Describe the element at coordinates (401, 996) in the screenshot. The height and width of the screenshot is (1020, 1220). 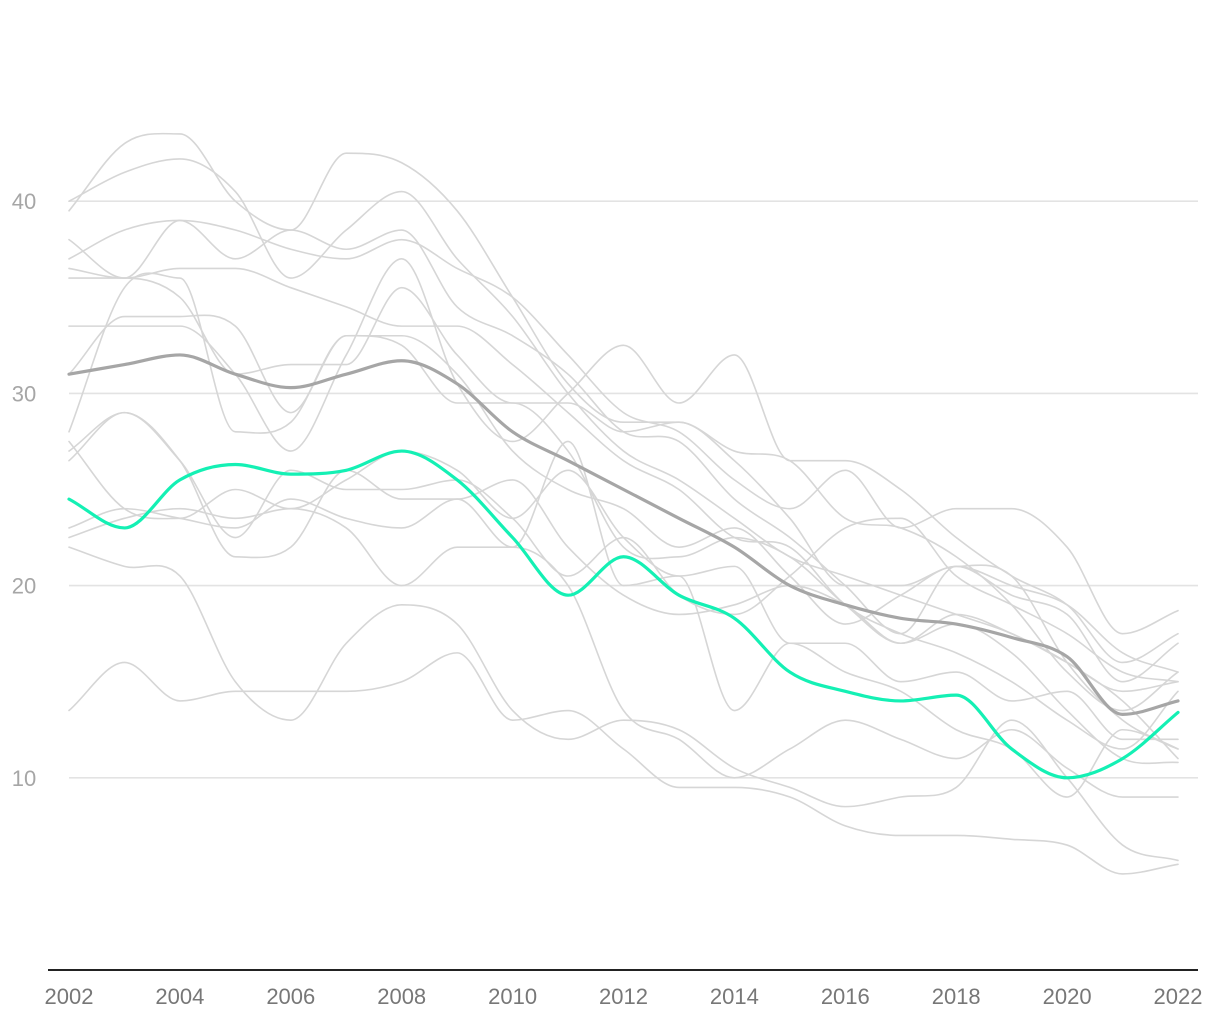
I see `x-tick-label: 2008` at that location.